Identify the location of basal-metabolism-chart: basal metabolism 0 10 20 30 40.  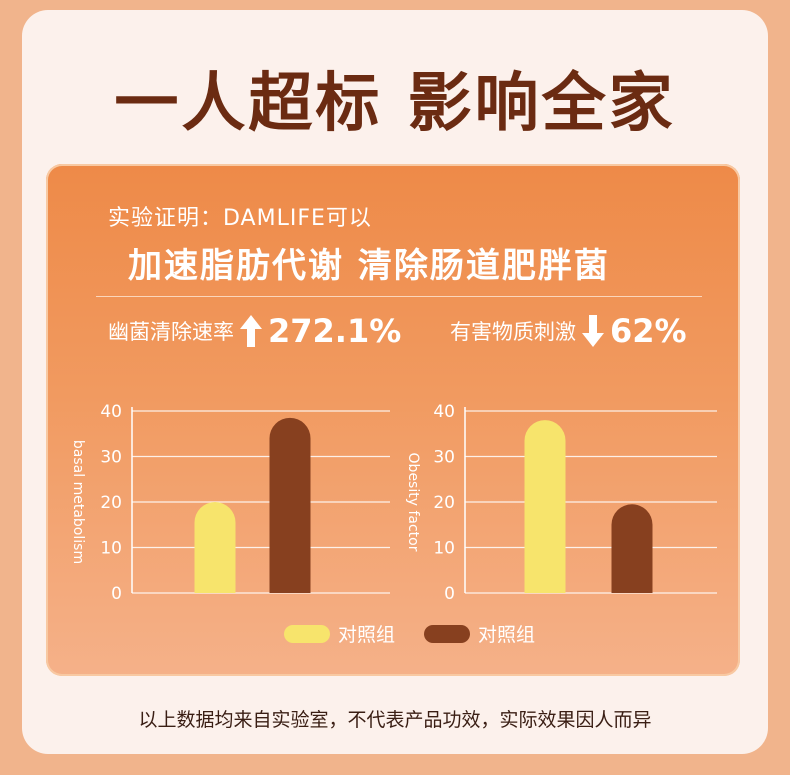
(230, 503).